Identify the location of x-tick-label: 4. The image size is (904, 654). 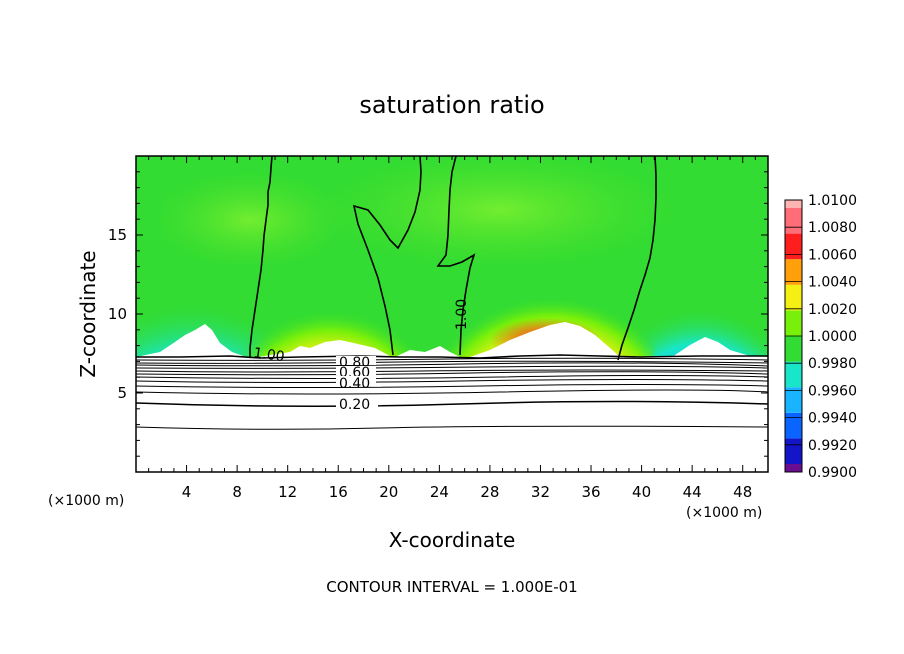
(187, 492).